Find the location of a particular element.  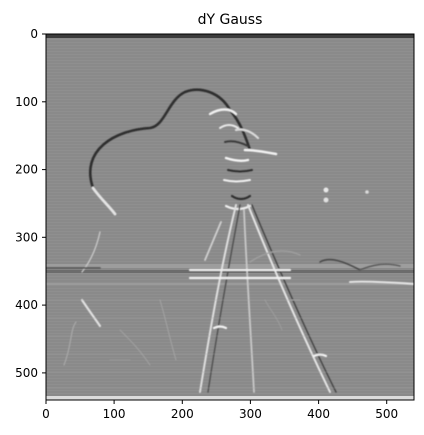

x-tick-label: 500 is located at coordinates (386, 414).